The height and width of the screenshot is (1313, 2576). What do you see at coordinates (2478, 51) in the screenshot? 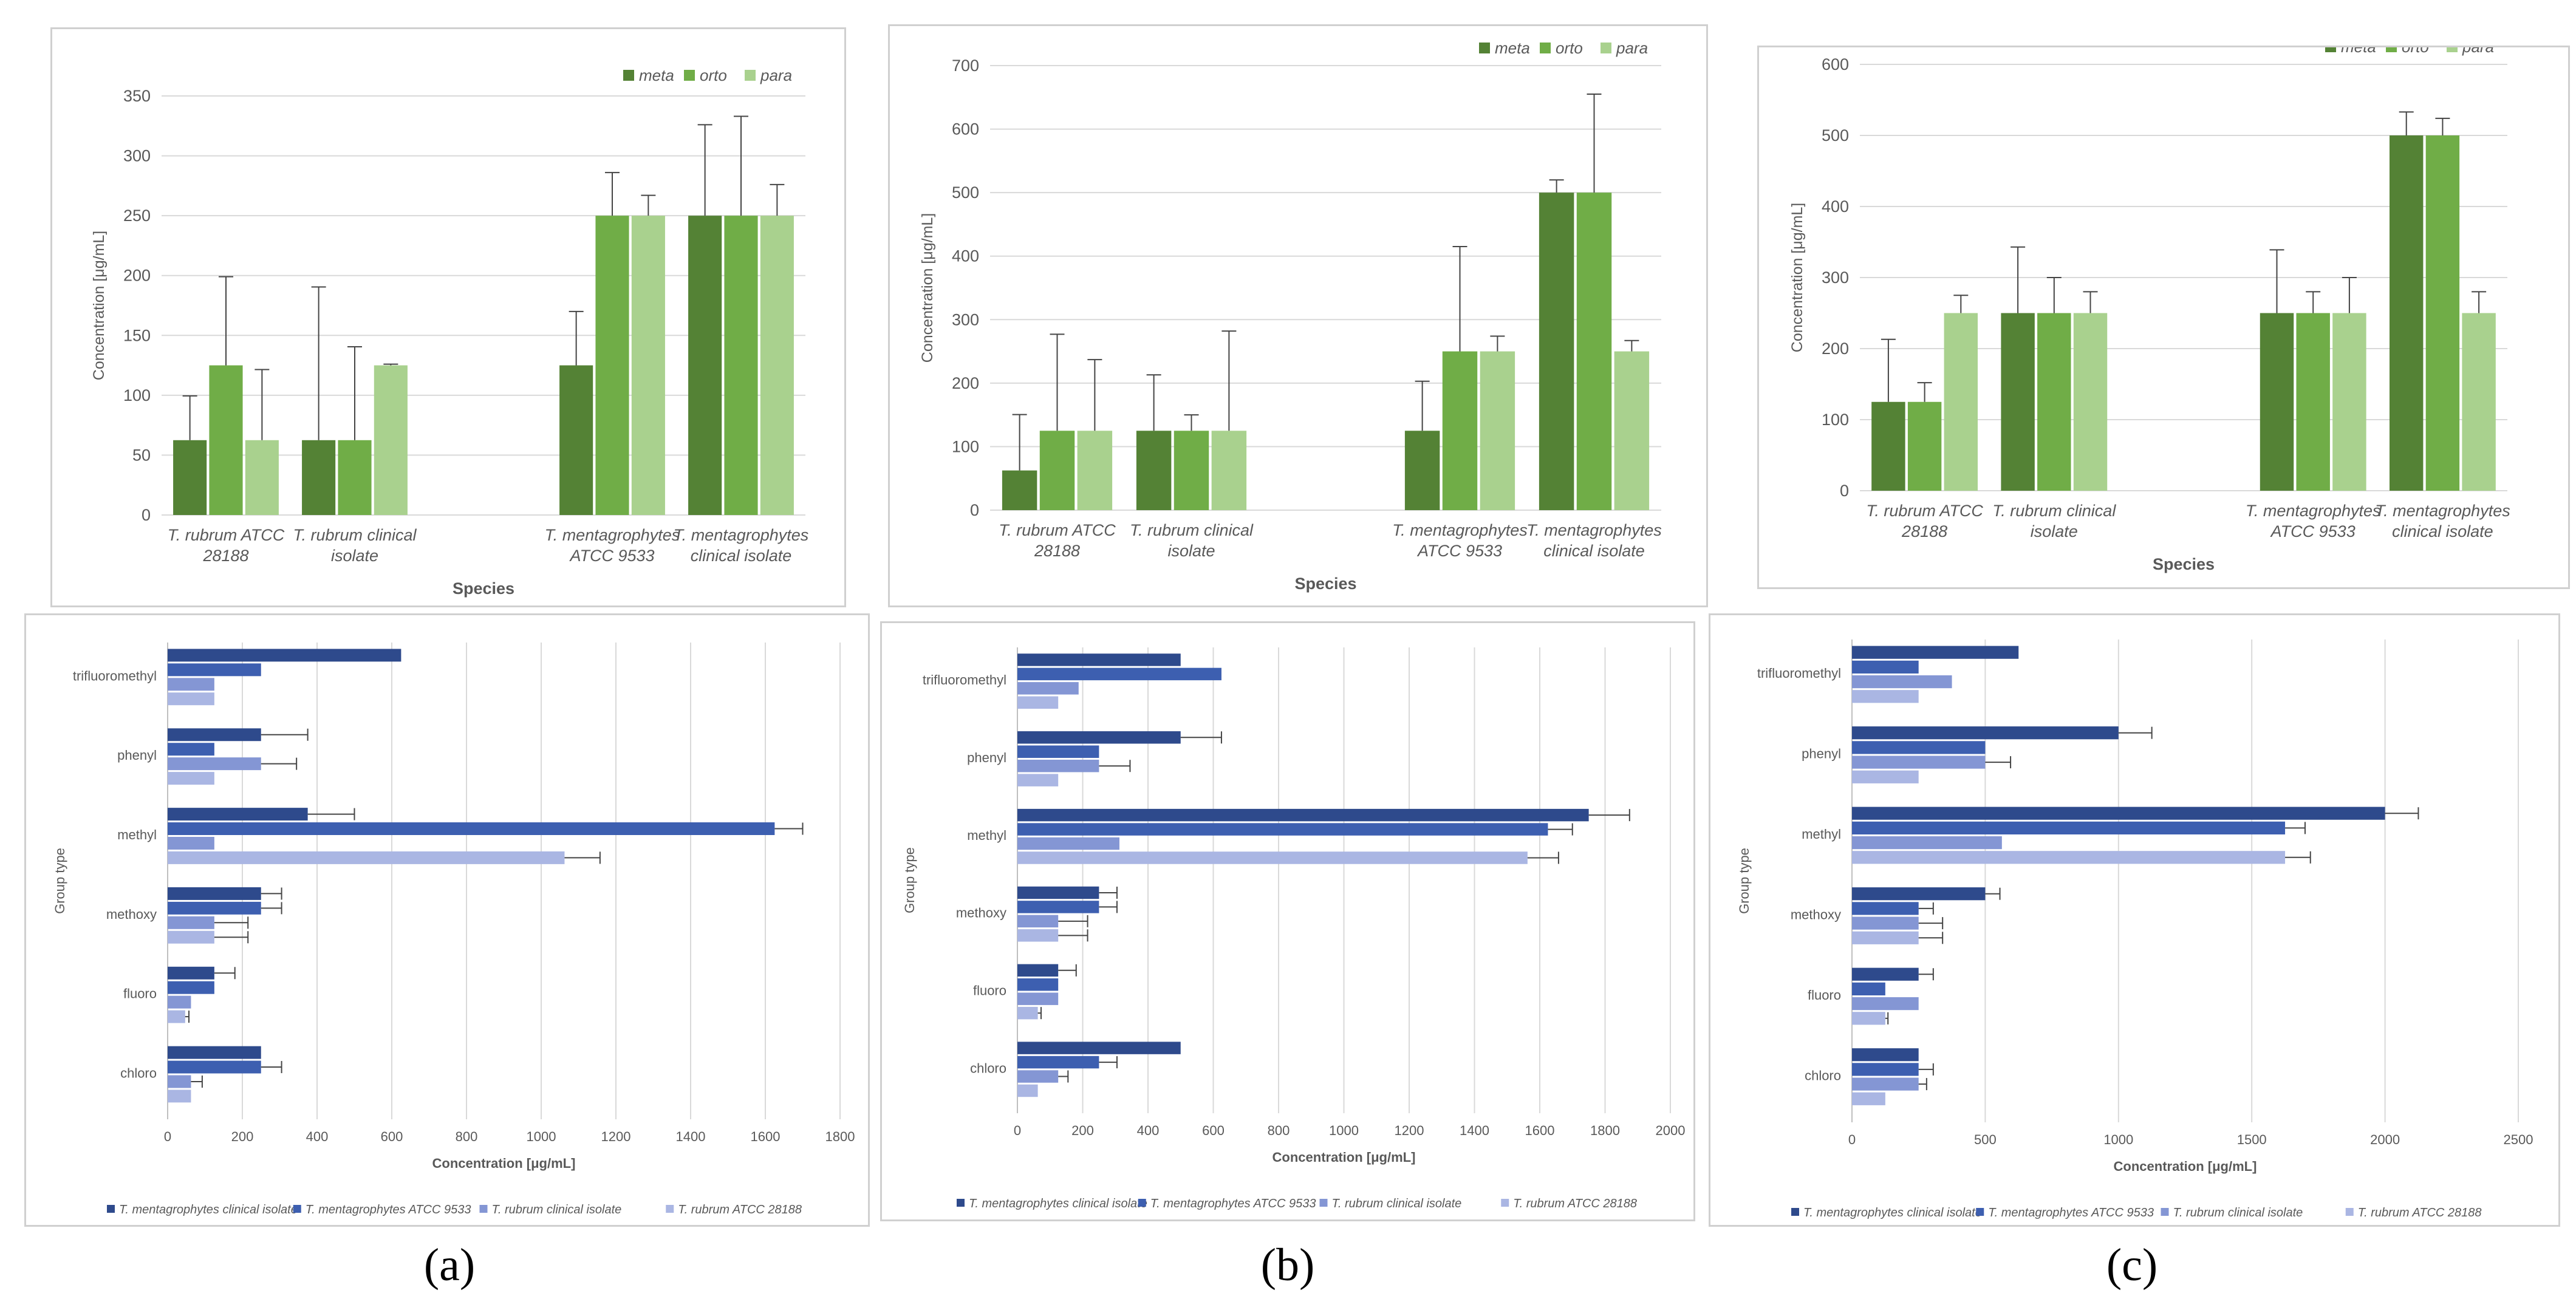
I see `legend-label: para` at bounding box center [2478, 51].